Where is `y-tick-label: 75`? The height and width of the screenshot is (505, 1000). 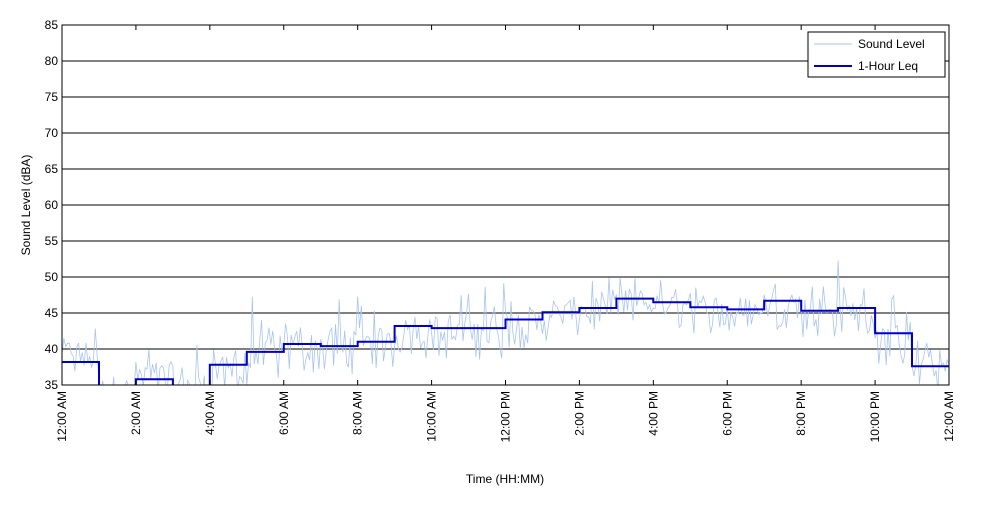
y-tick-label: 75 is located at coordinates (52, 97).